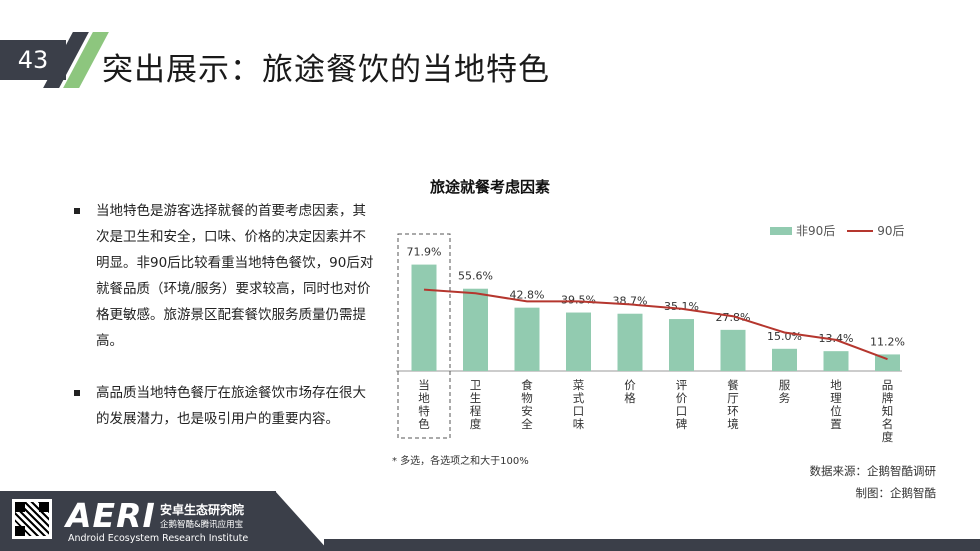  What do you see at coordinates (579, 398) in the screenshot?
I see `category-label-3-1: 式` at bounding box center [579, 398].